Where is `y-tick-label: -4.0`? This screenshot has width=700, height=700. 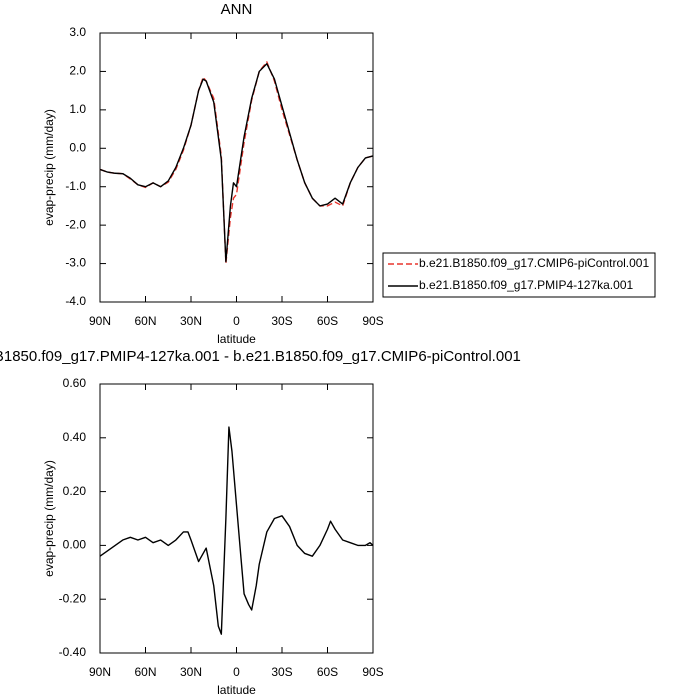 y-tick-label: -4.0 is located at coordinates (75, 301).